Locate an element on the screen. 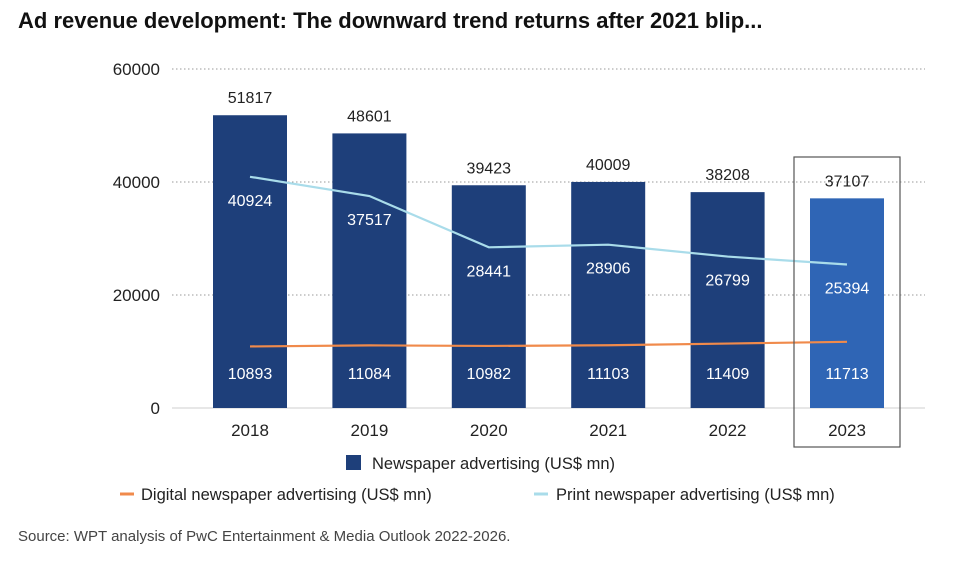 The width and height of the screenshot is (978, 563). y-tick-label: 20000 is located at coordinates (136, 295).